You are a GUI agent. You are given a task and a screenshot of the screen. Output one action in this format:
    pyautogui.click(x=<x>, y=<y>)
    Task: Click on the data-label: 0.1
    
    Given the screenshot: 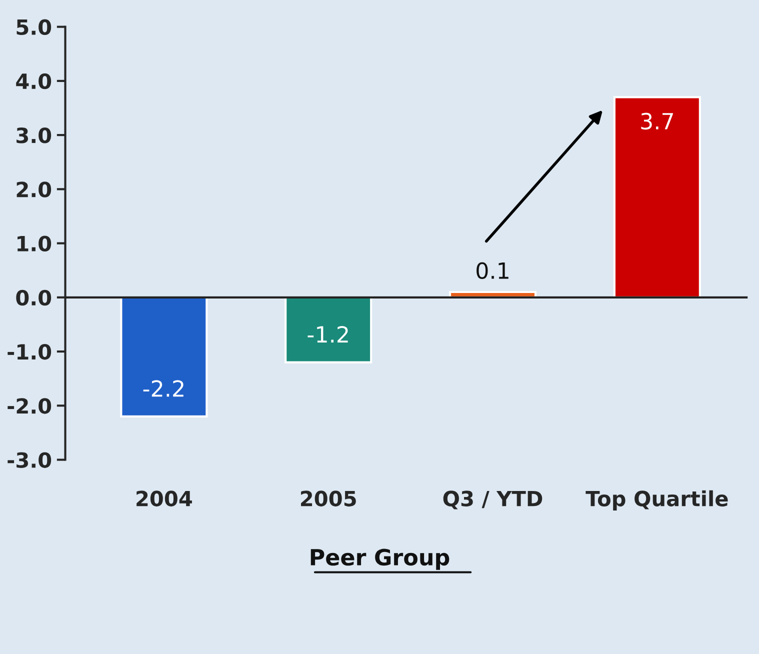 What is the action you would take?
    pyautogui.click(x=492, y=271)
    